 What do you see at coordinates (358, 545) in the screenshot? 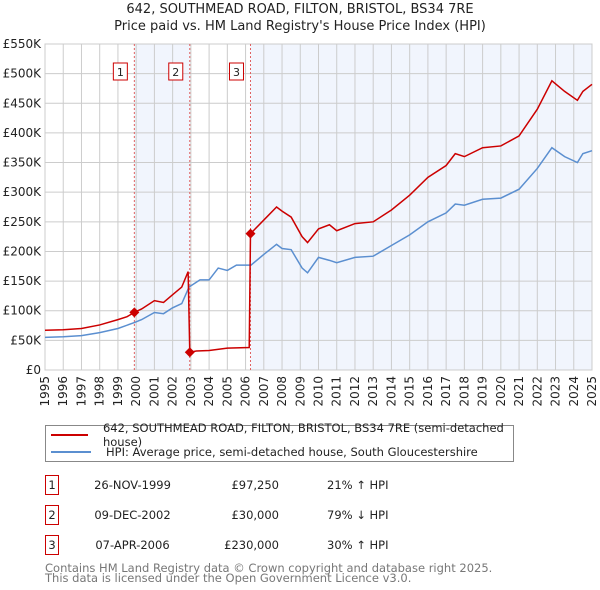
I see `hpi-diff: 30% ↑ HPI` at bounding box center [358, 545].